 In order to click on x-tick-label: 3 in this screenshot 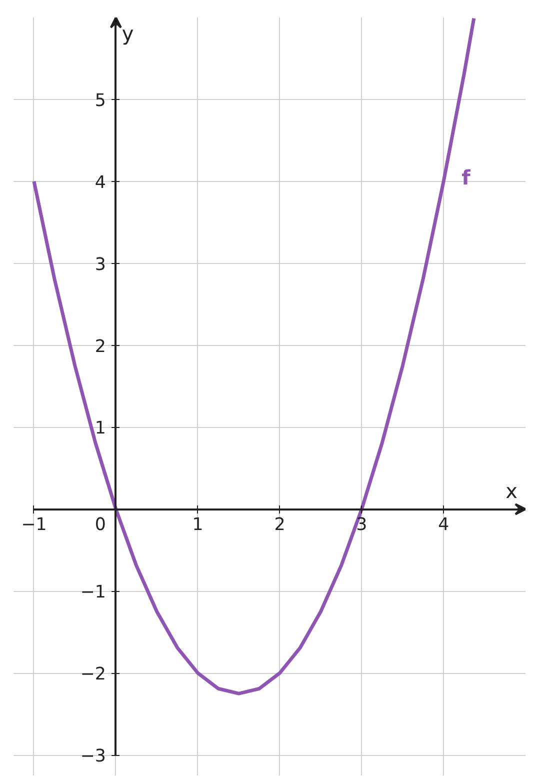, I will do `click(362, 525)`.